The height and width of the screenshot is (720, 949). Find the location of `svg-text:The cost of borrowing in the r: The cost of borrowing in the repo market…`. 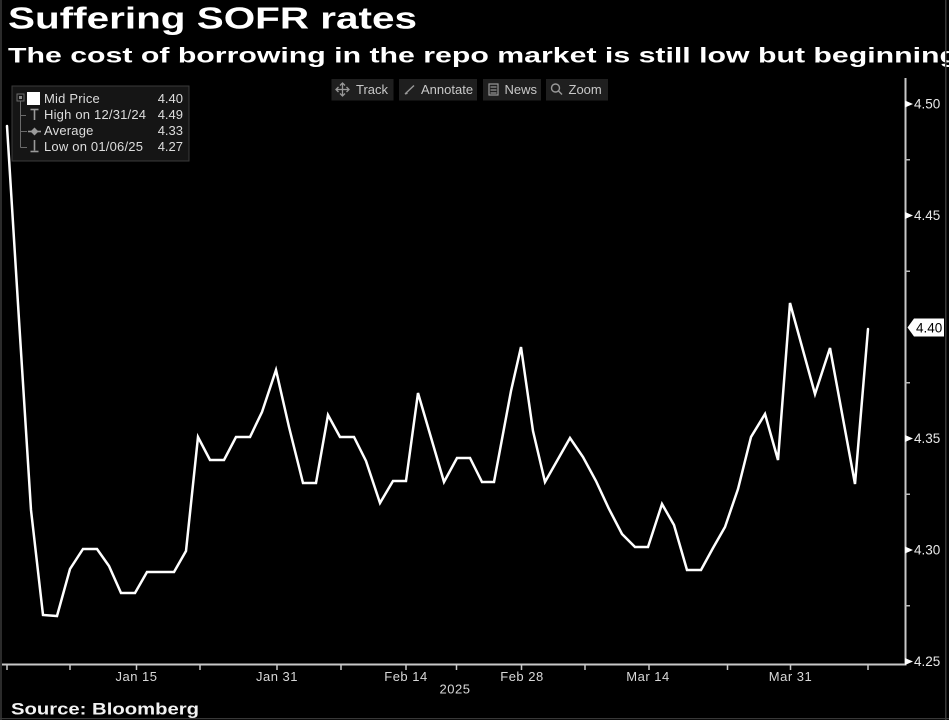

svg-text:The cost of borrowing in the r: The cost of borrowing in the repo market… is located at coordinates (478, 56).